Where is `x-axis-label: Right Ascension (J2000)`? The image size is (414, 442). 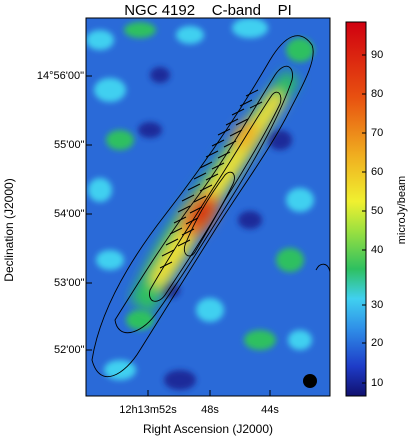
x-axis-label: Right Ascension (J2000) is located at coordinates (208, 429).